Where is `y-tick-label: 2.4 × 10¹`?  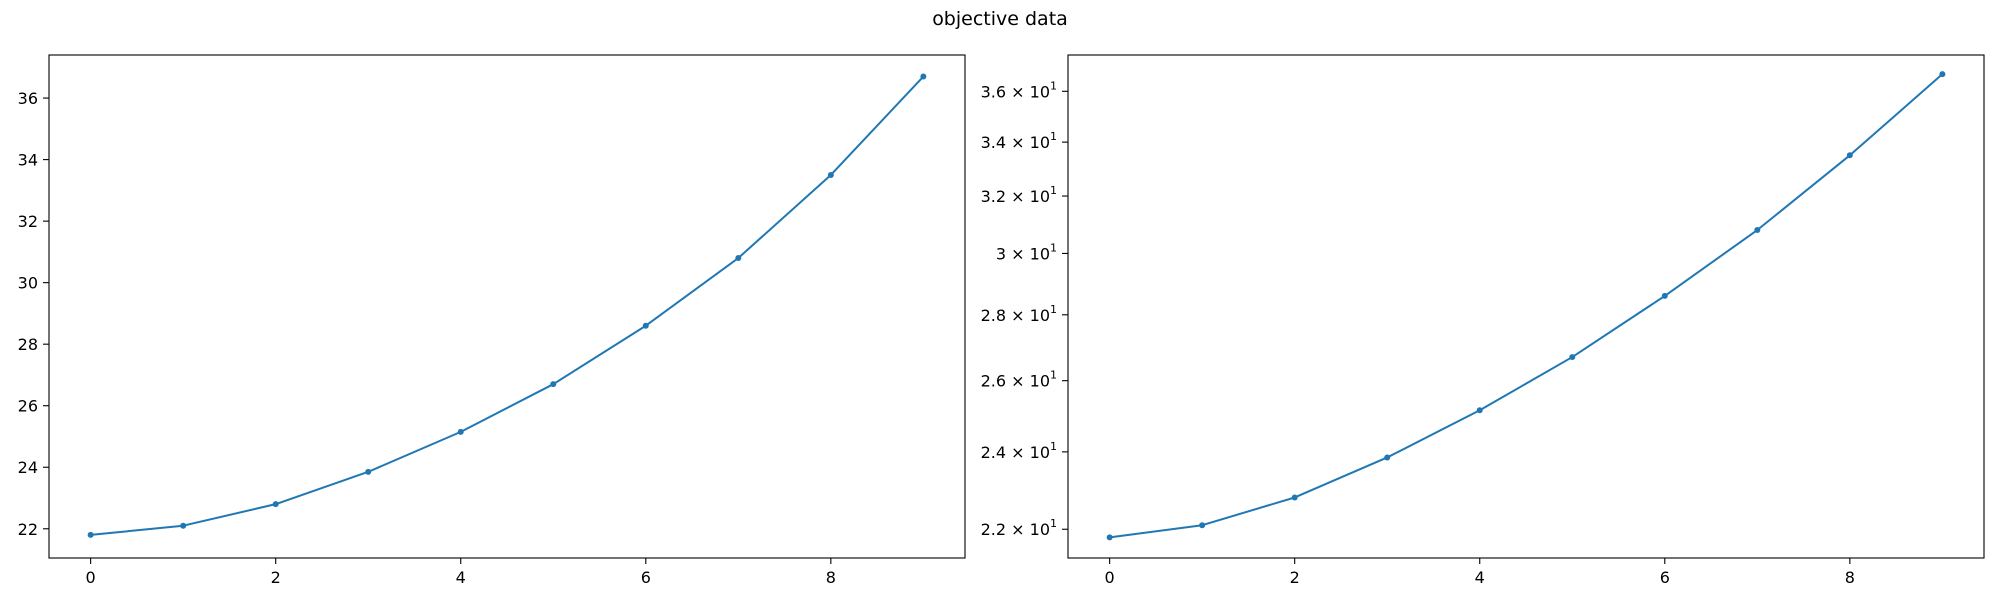 y-tick-label: 2.4 × 10¹ is located at coordinates (1019, 451).